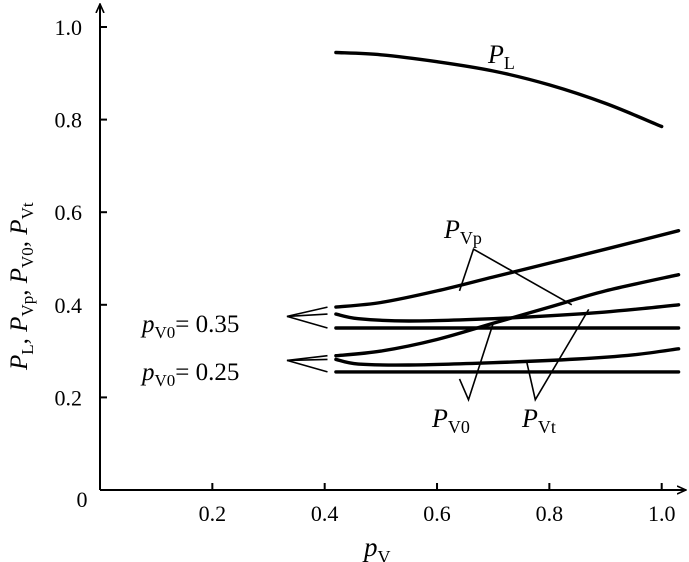 The width and height of the screenshot is (689, 562). I want to click on x-tick-label: 0.6, so click(437, 513).